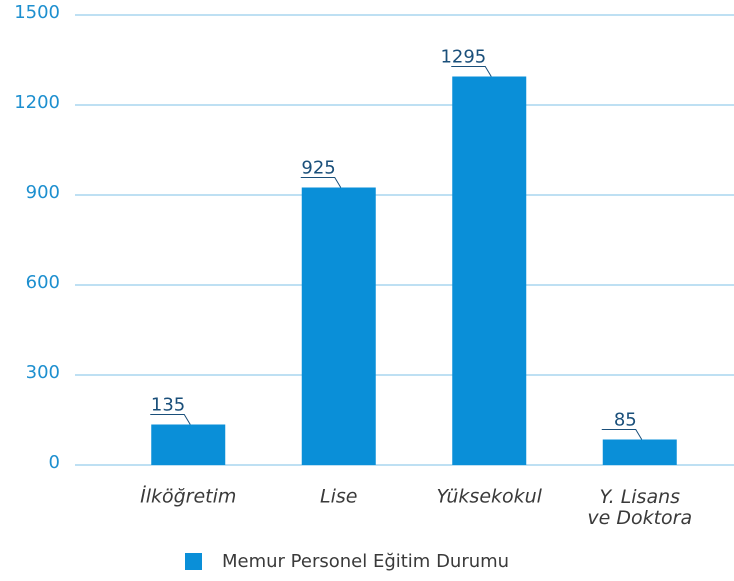 The image size is (734, 581). I want to click on value-label: 1295, so click(463, 57).